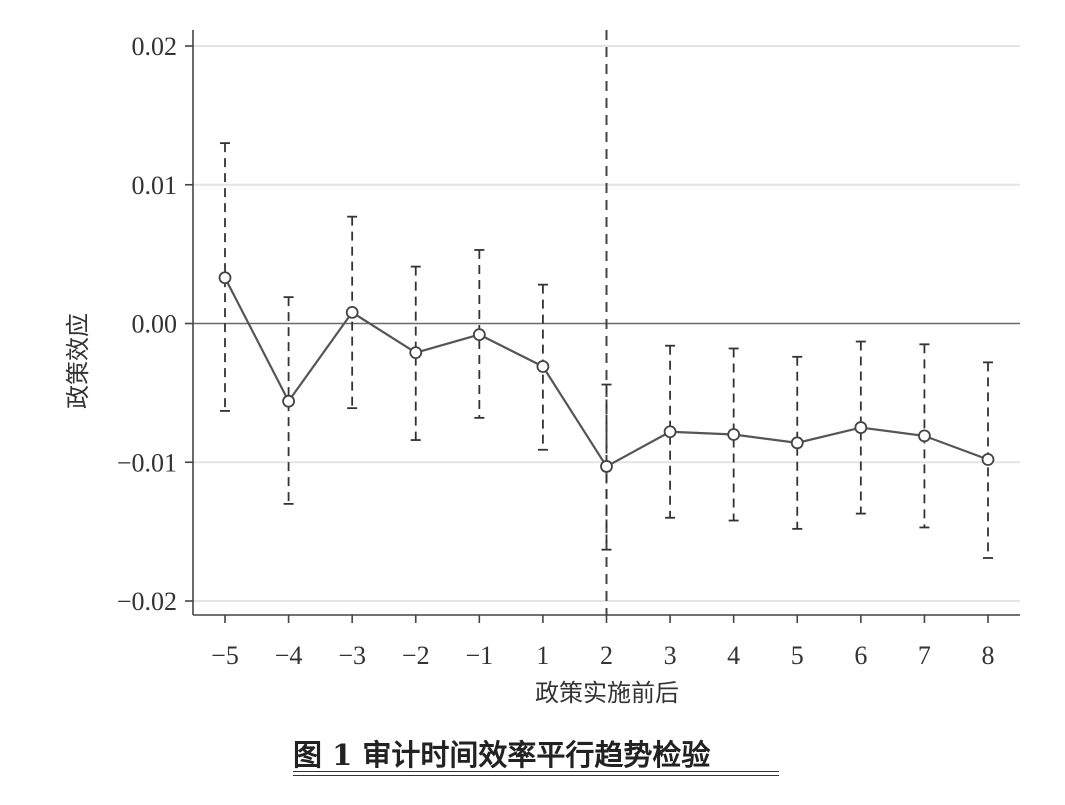  I want to click on caption-underline-second, so click(536, 775).